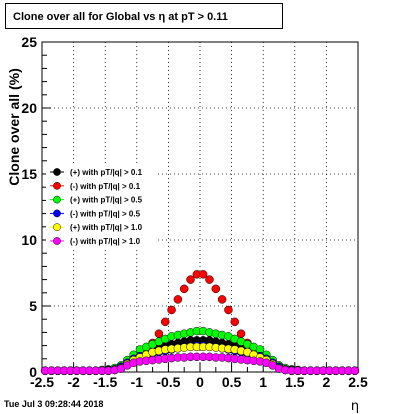  I want to click on x-tick-label: -0.5, so click(168, 382).